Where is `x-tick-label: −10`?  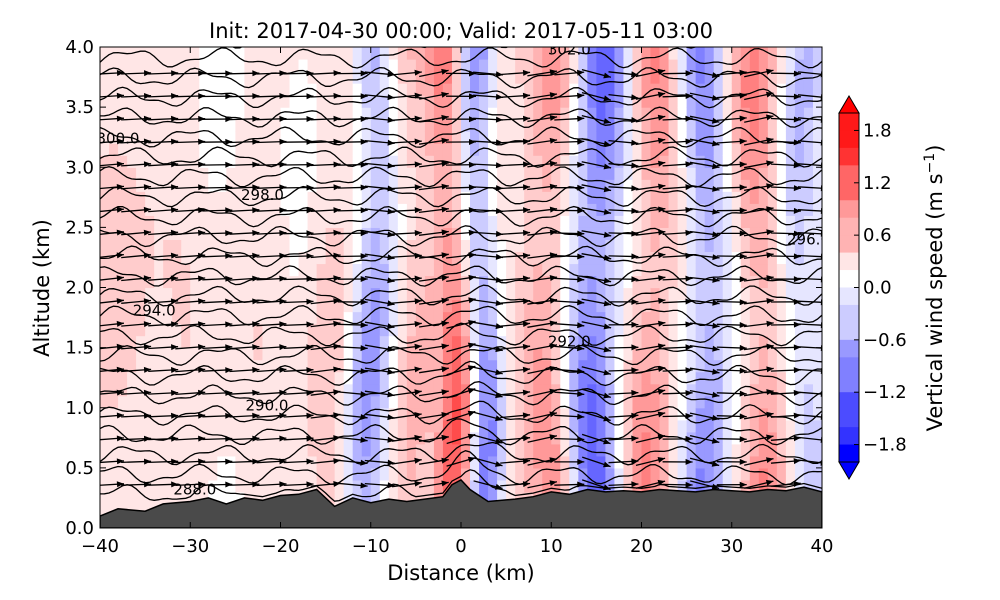 x-tick-label: −10 is located at coordinates (371, 546).